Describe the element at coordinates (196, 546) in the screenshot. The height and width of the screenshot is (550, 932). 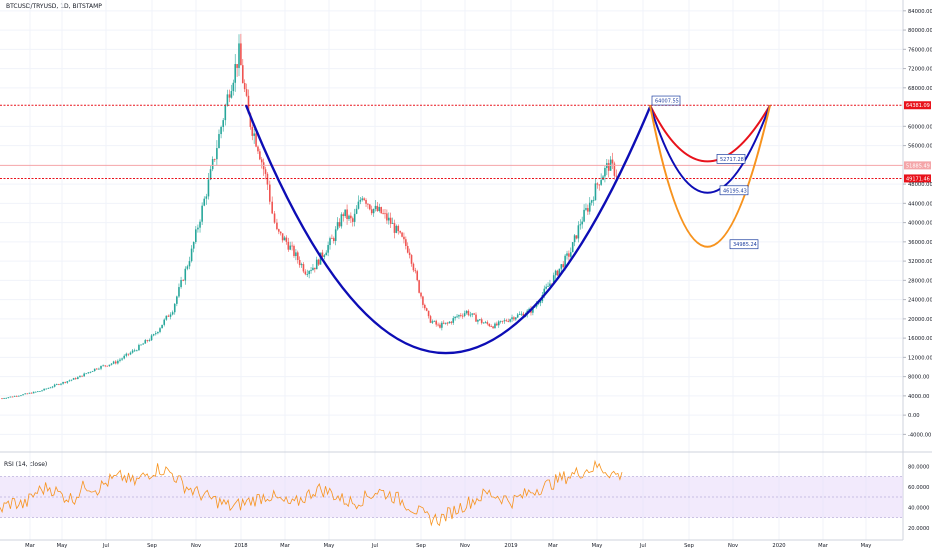
I see `x-tick-label: Nov` at that location.